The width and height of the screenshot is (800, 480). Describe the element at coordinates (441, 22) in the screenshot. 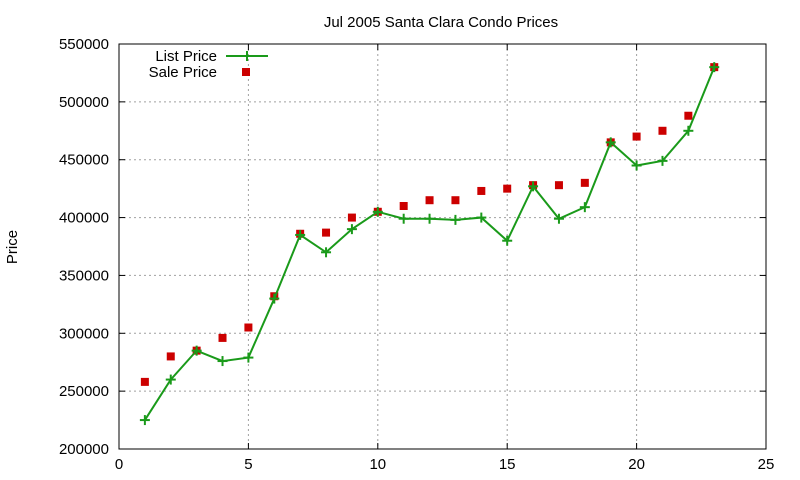

I see `chart-title: Jul 2005 Santa Clara Condo Prices` at that location.